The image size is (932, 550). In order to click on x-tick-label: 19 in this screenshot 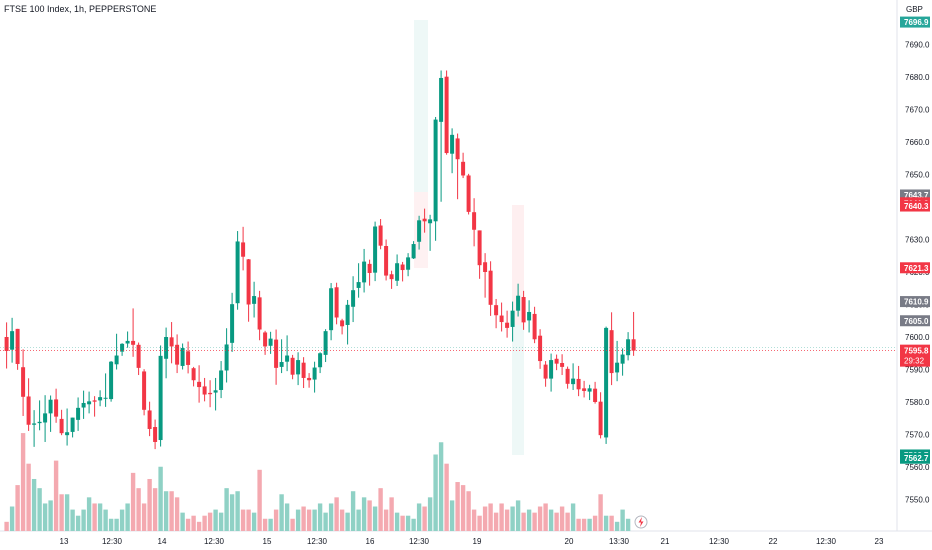, I will do `click(477, 541)`.